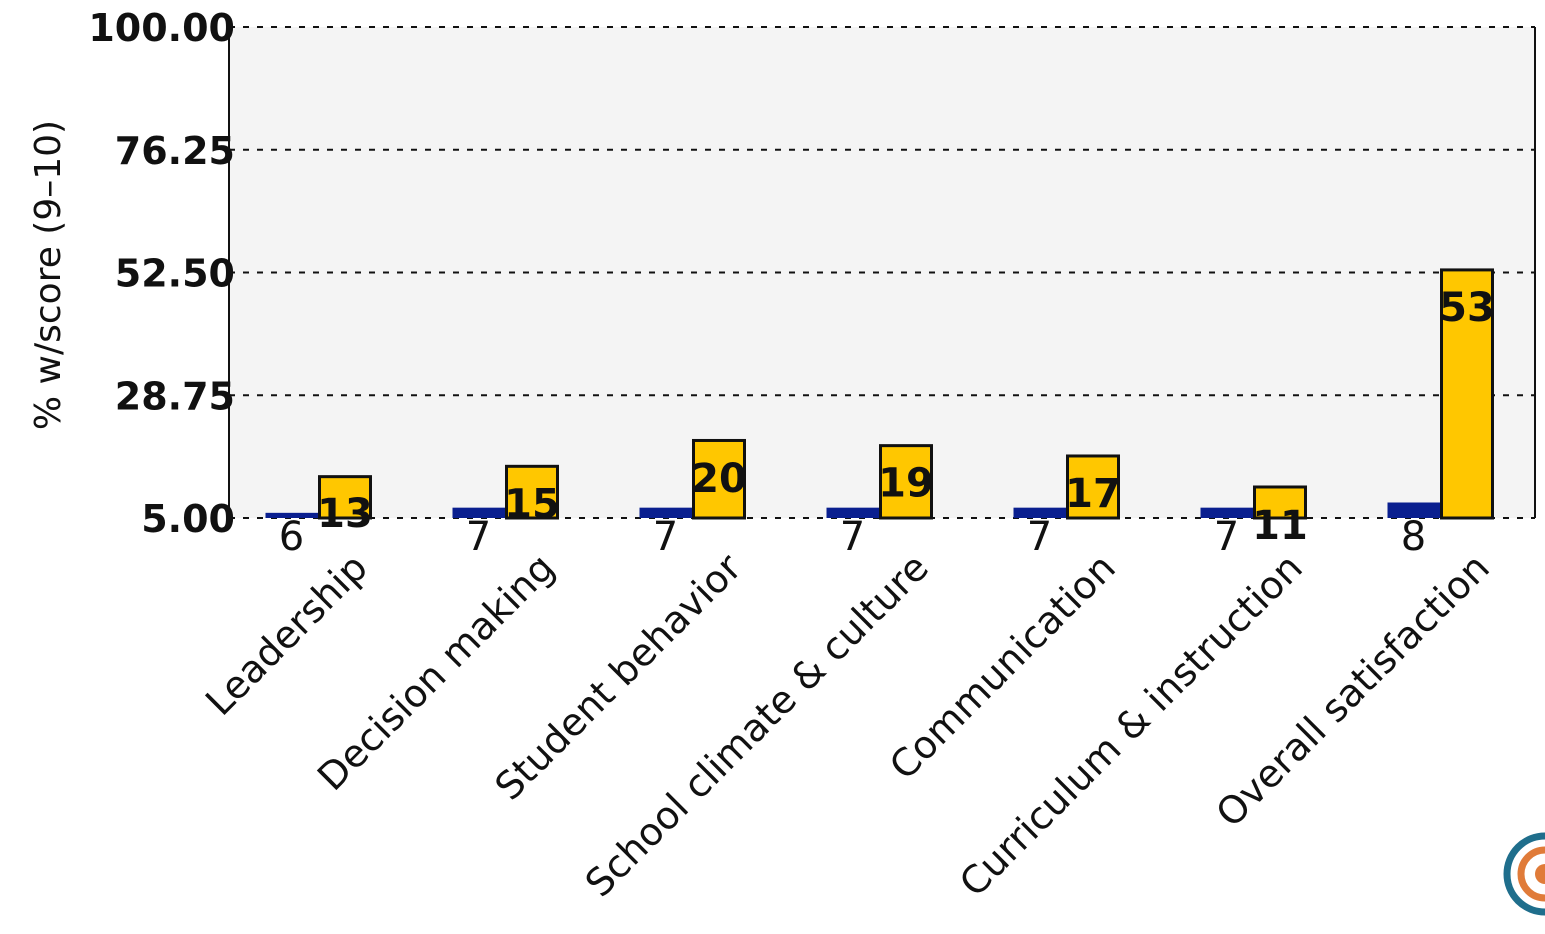 This screenshot has width=1545, height=934. I want to click on category-label: Leadership, so click(286, 634).